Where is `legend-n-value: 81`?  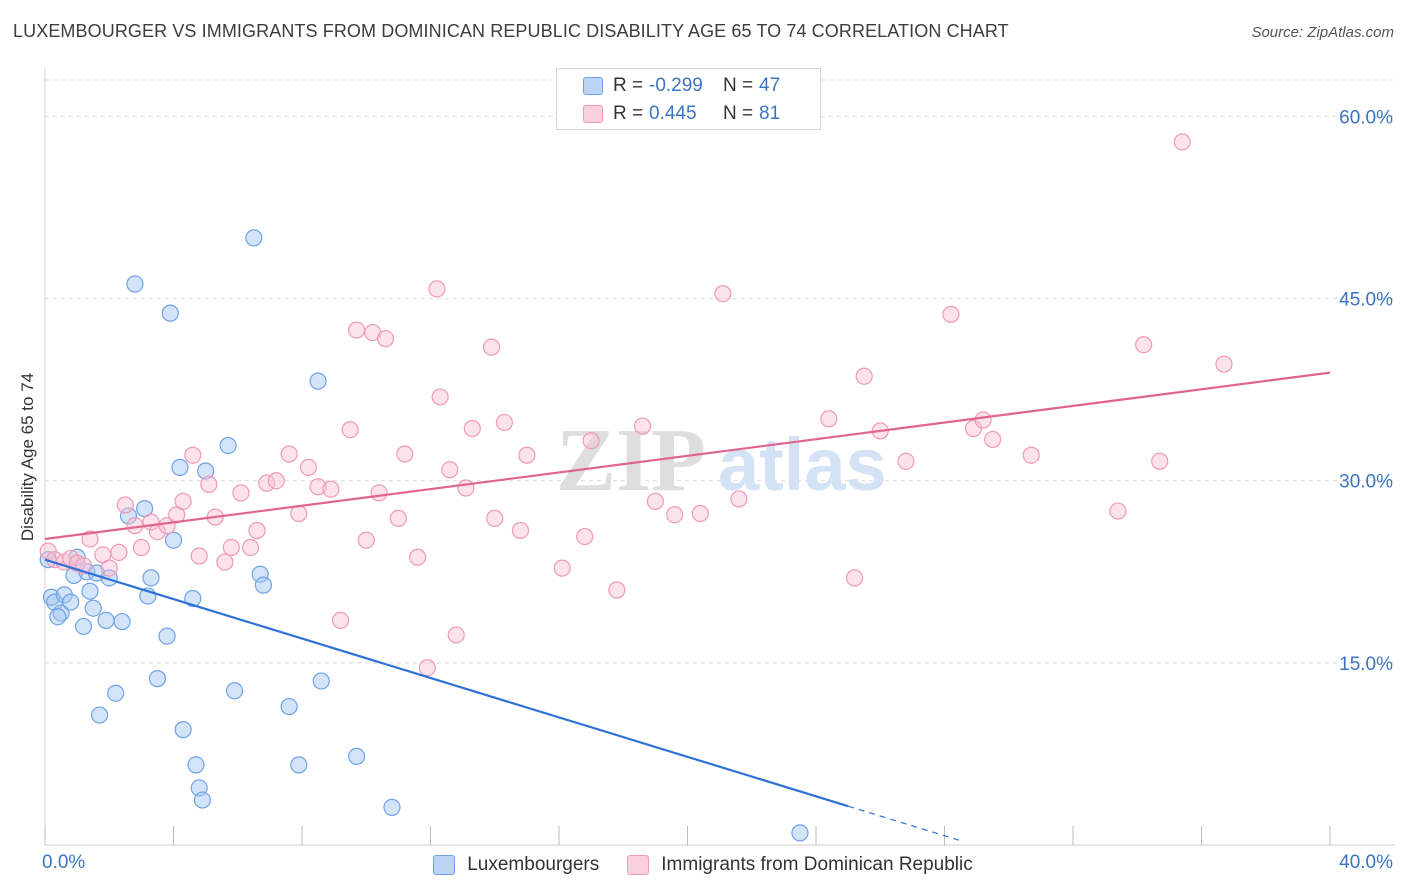 legend-n-value: 81 is located at coordinates (770, 113).